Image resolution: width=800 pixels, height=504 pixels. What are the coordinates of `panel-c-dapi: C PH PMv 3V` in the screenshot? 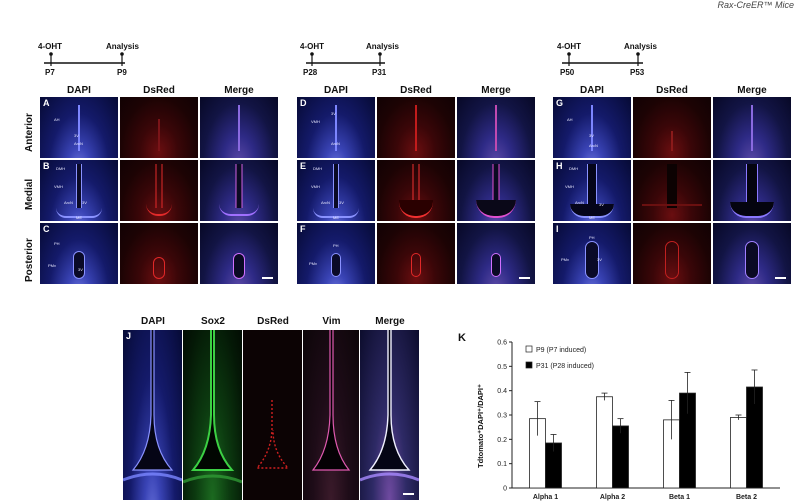 It's located at (79, 253).